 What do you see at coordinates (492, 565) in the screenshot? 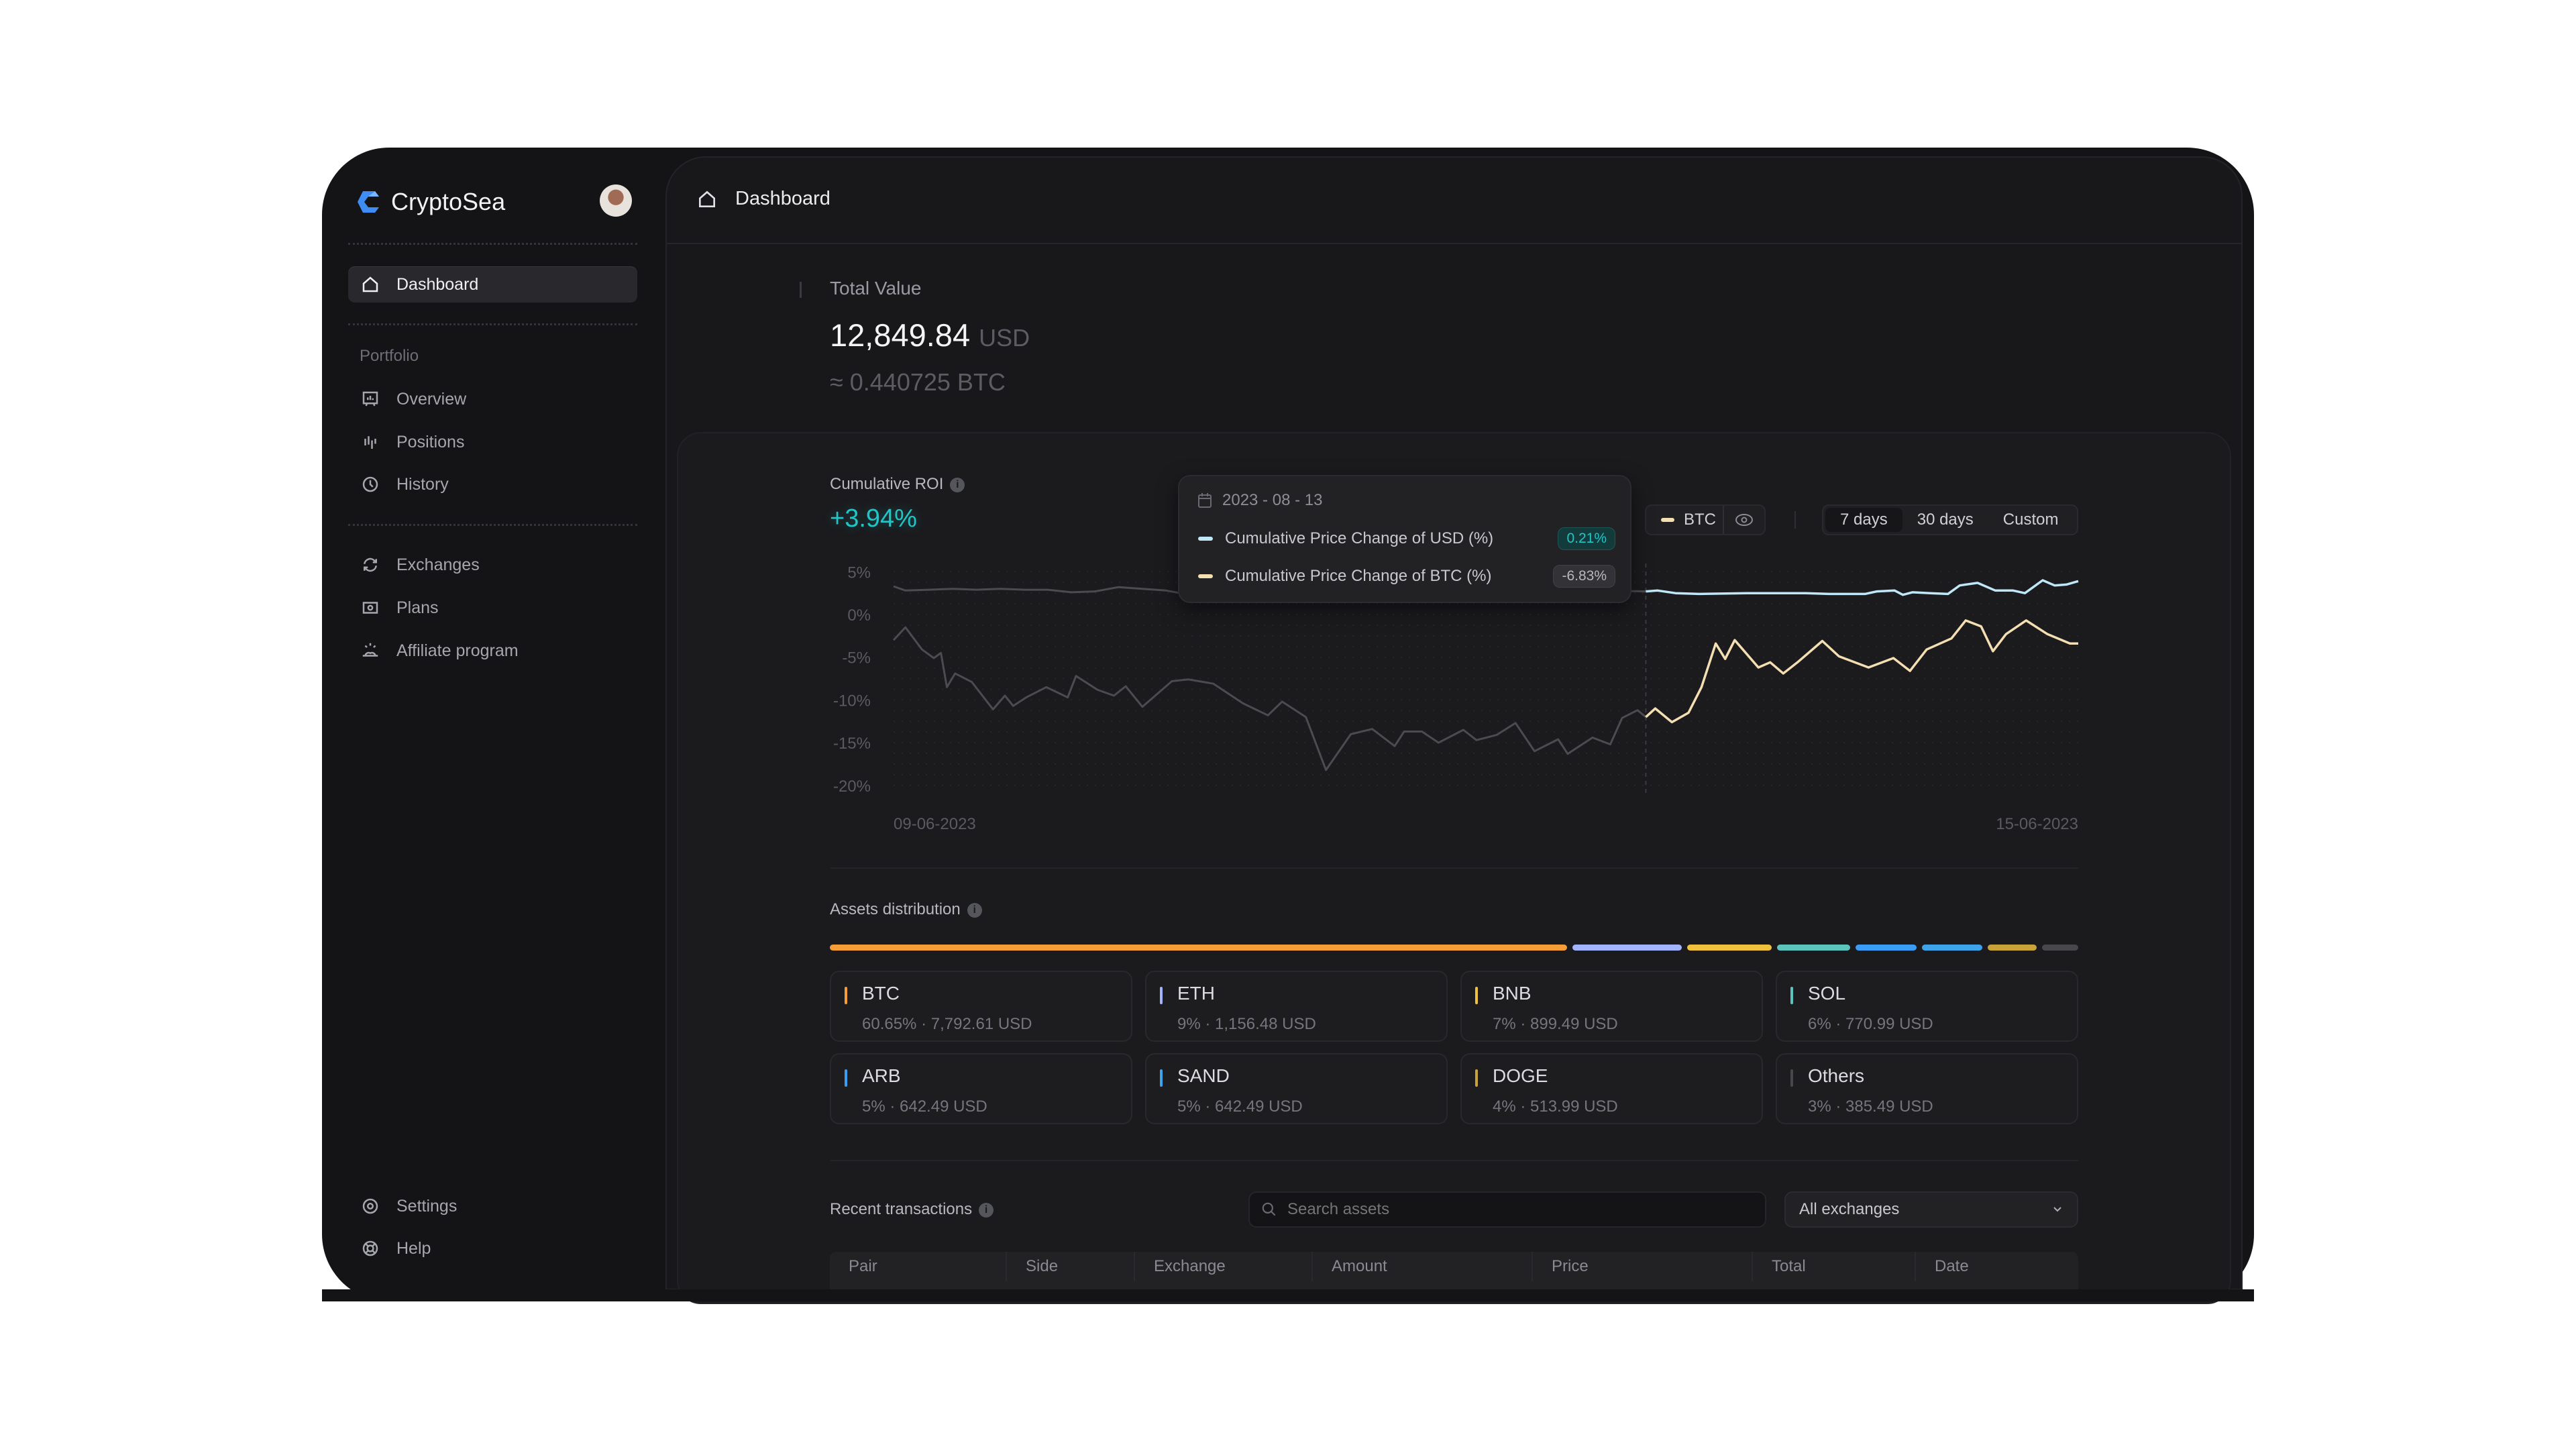
I see `sidebar-item-exchanges: Exchanges` at bounding box center [492, 565].